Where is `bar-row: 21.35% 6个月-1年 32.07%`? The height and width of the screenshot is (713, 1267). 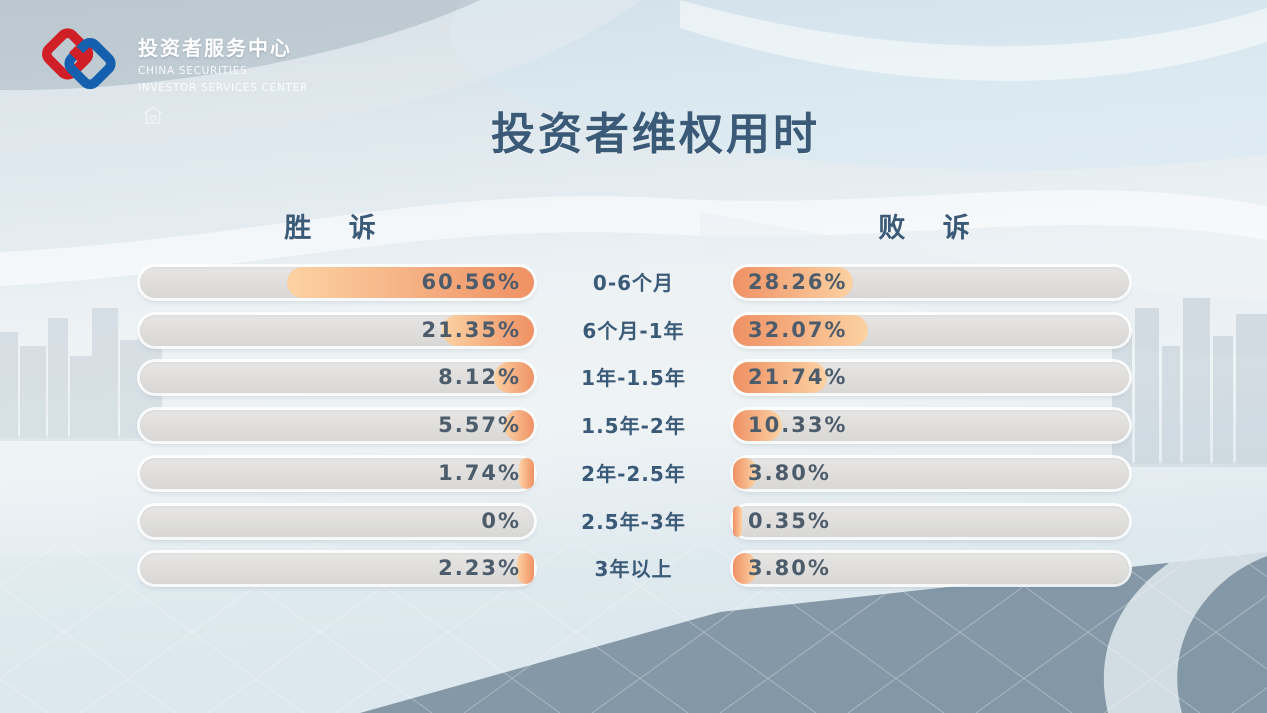
bar-row: 21.35% 6个月-1年 32.07% is located at coordinates (633, 330).